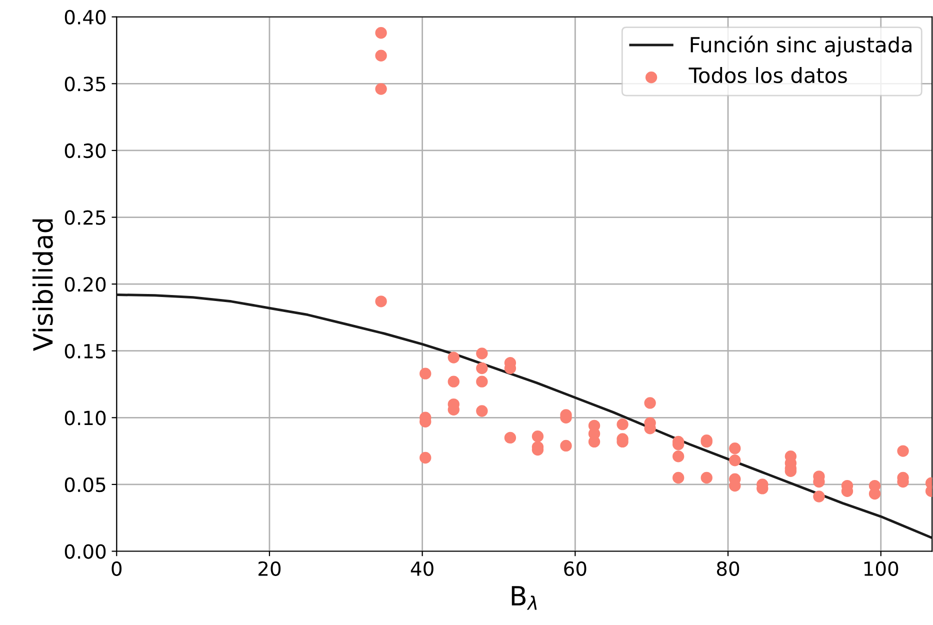 This screenshot has height=625, width=933. I want to click on x-tick-label: 40, so click(422, 568).